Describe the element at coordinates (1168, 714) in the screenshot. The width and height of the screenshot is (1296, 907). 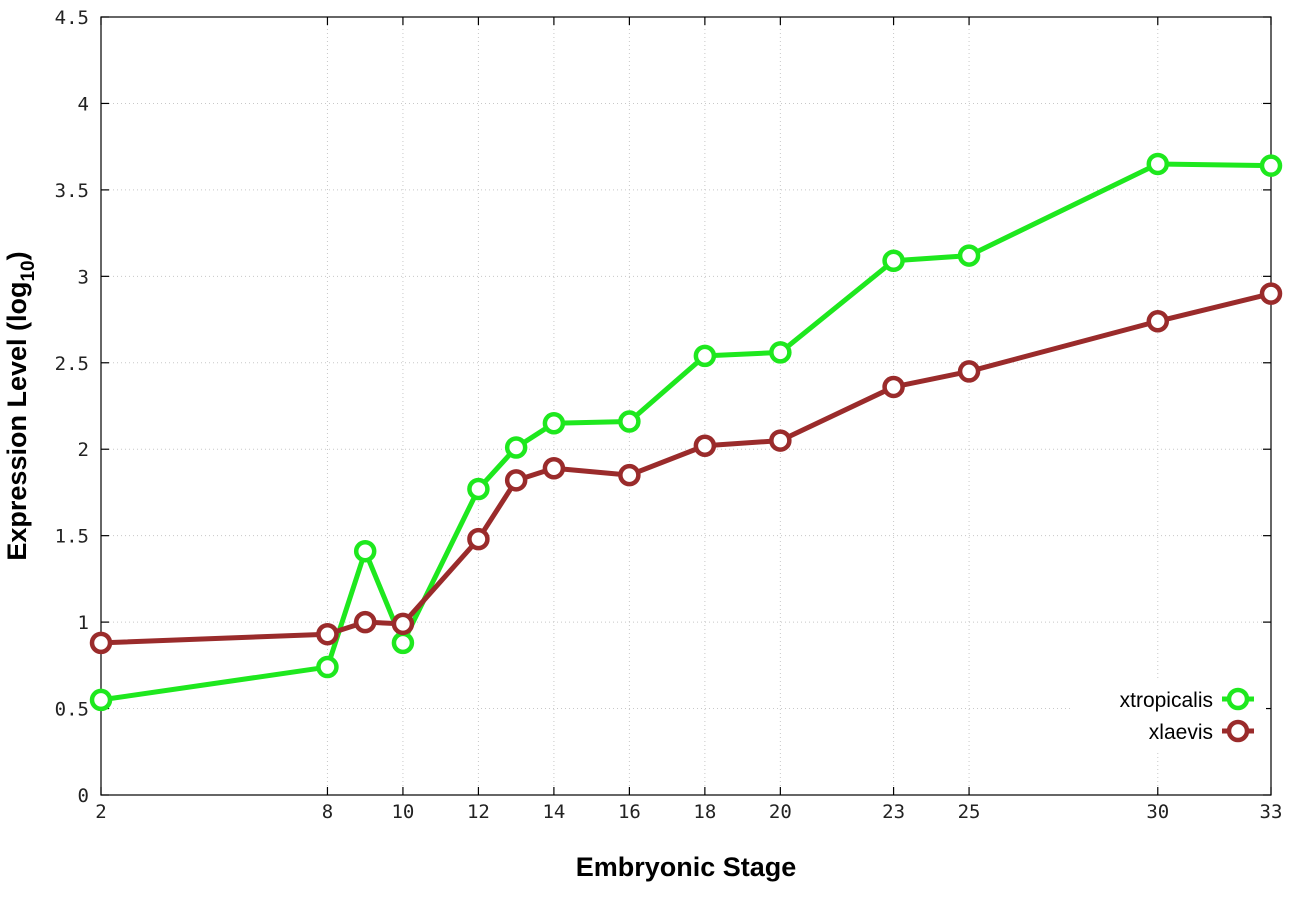
I see `legend: xtropicalis xlaevis` at that location.